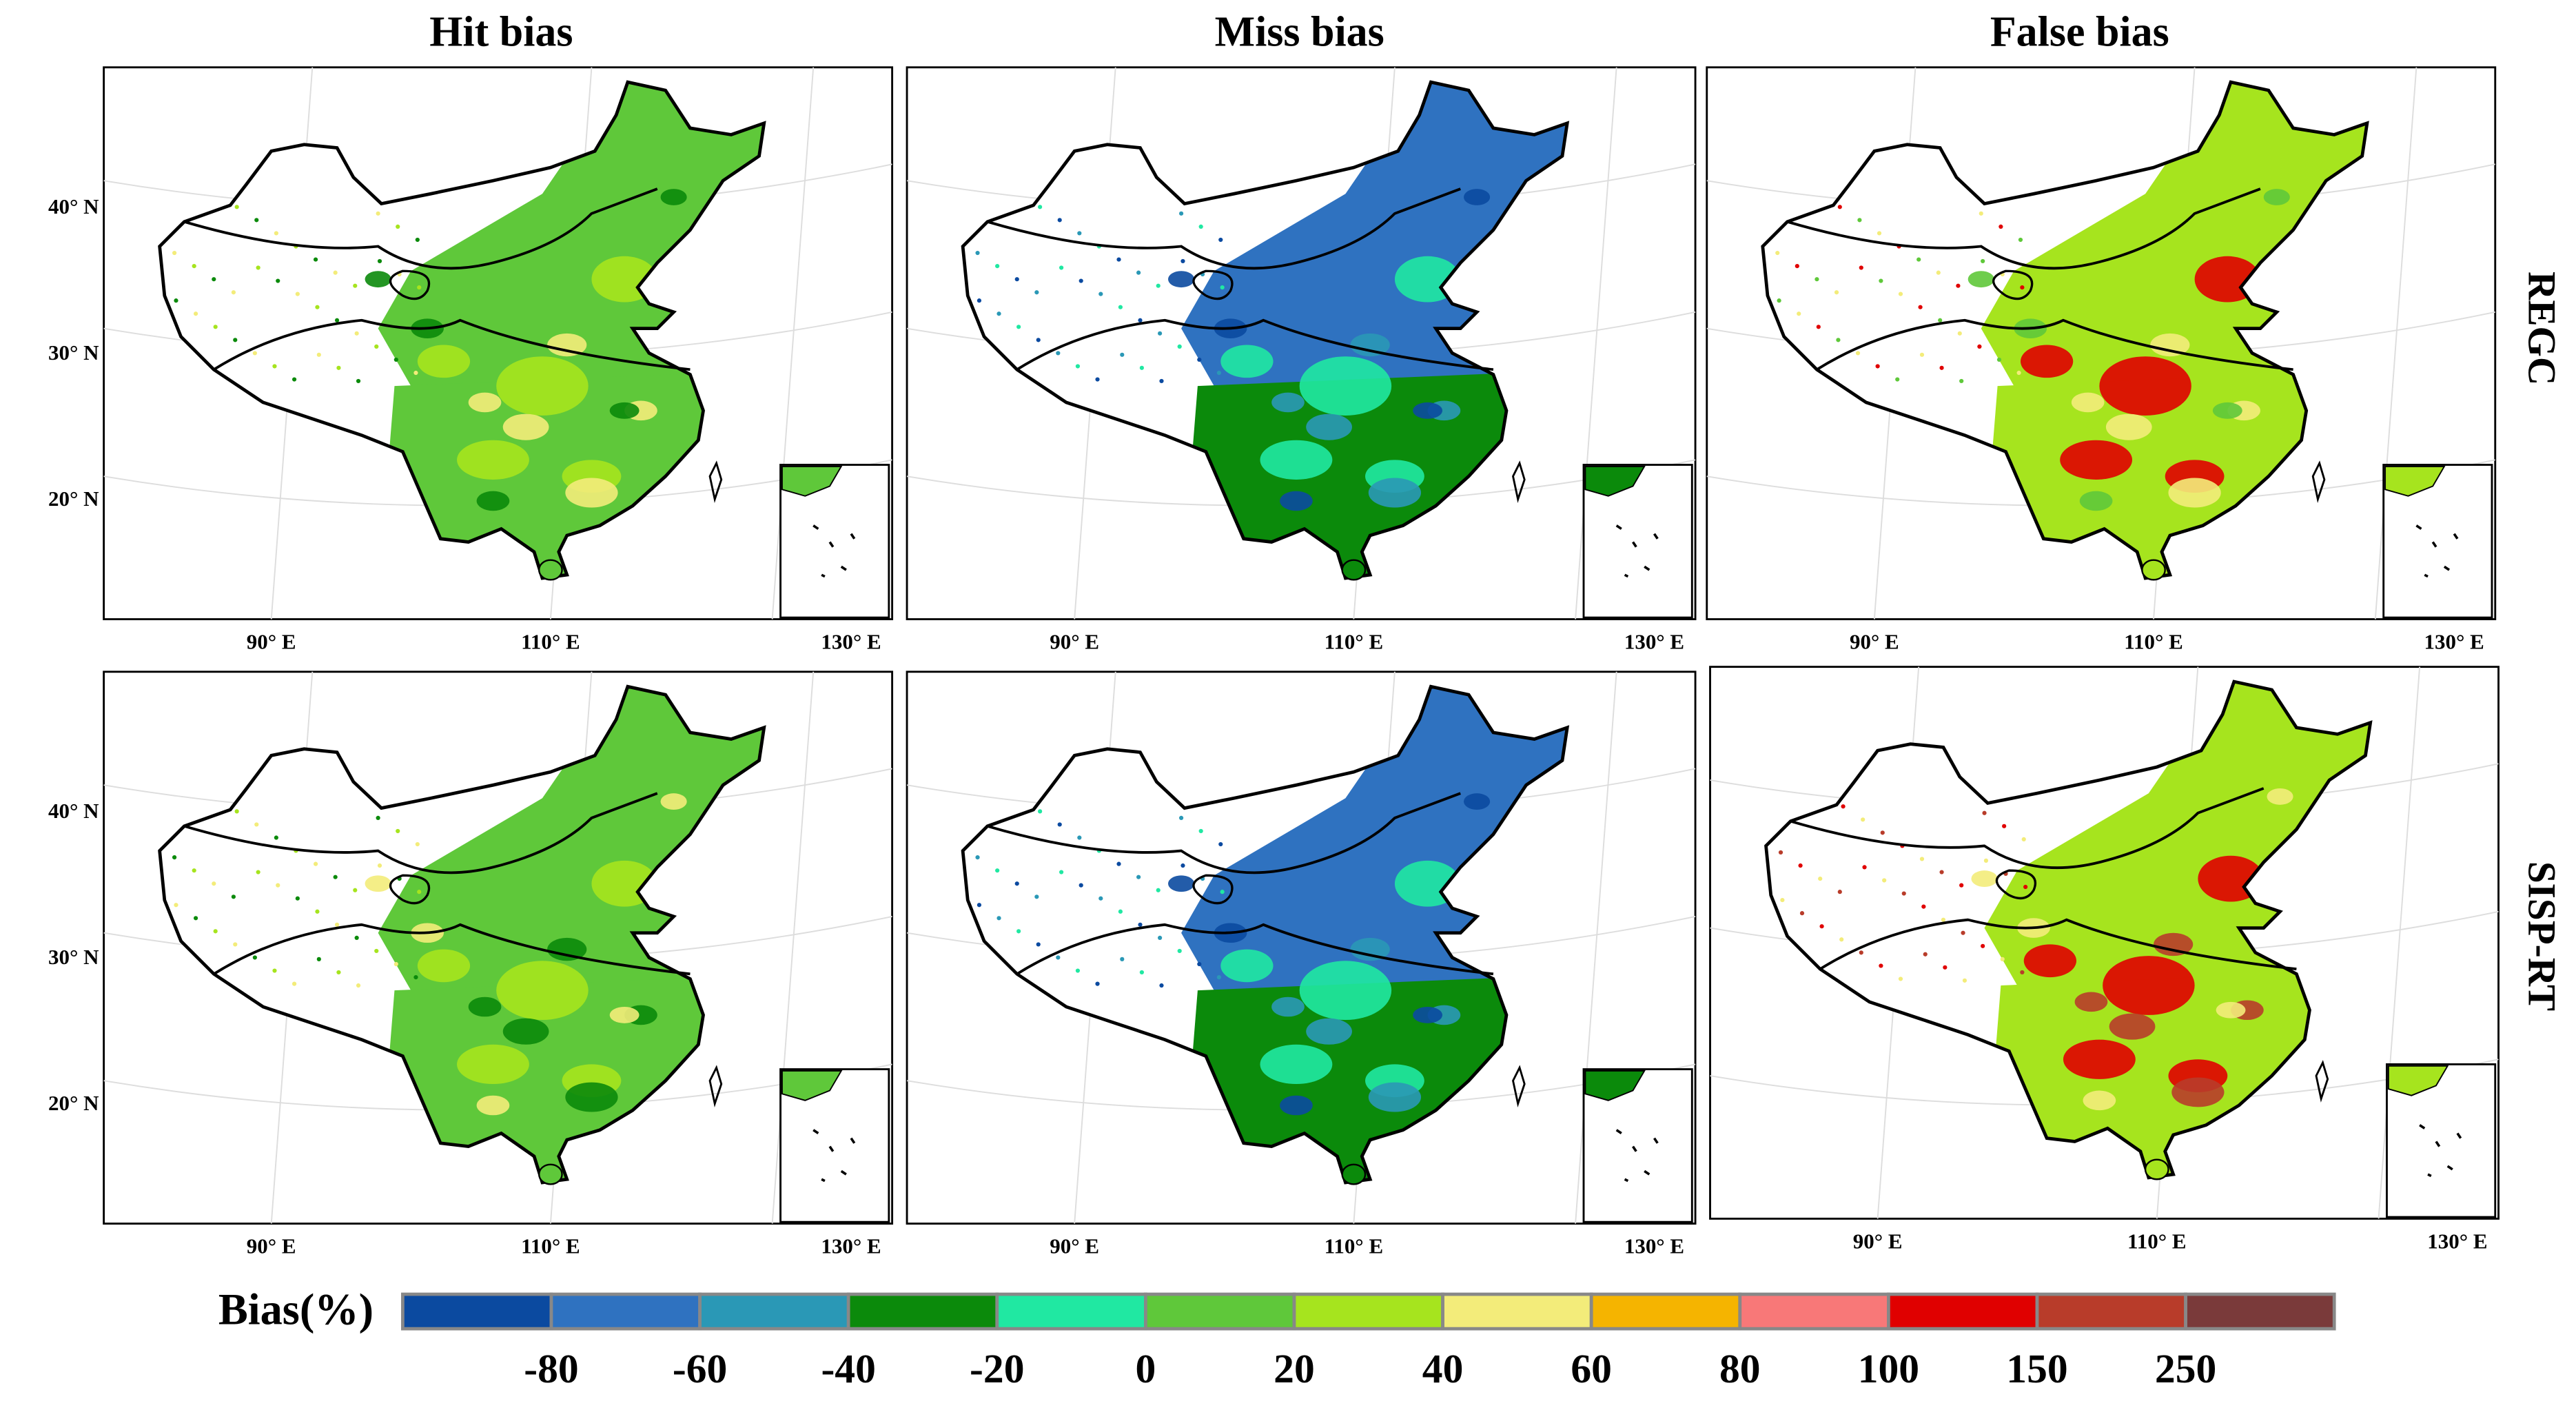 The image size is (2576, 1401). I want to click on map-panel: 90° E 110° E 130° E, so click(2101, 359).